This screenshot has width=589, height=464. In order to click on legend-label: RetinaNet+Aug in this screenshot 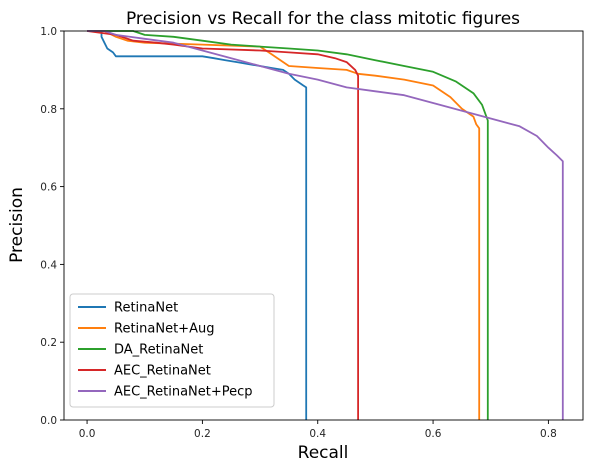, I will do `click(164, 329)`.